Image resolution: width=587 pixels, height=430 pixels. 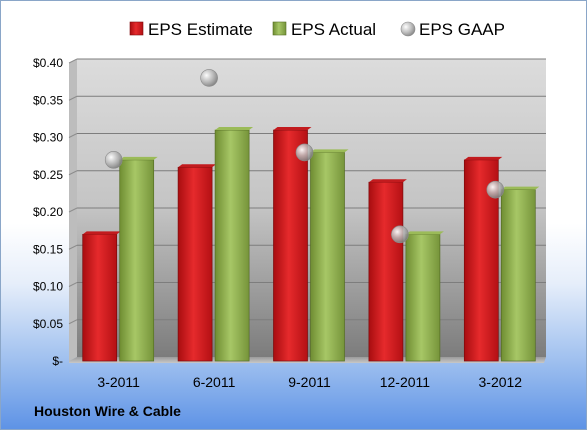 I want to click on legend-swatch-eps-estimate, so click(x=136, y=28).